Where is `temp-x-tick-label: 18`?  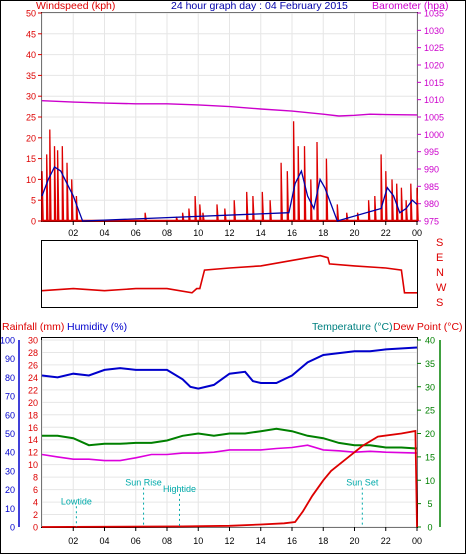 temp-x-tick-label: 18 is located at coordinates (323, 541).